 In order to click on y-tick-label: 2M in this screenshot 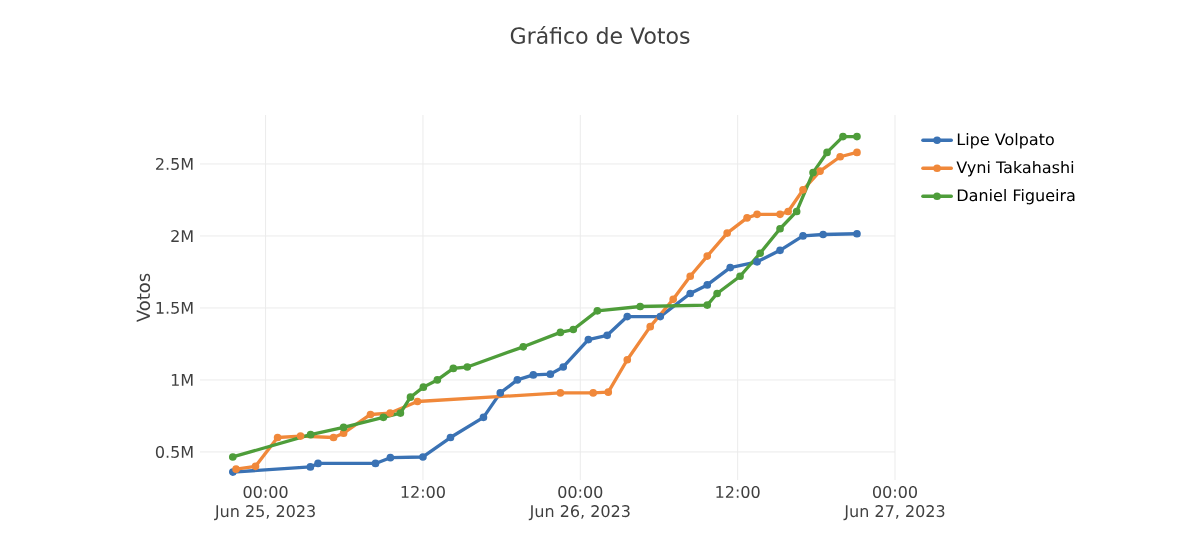, I will do `click(182, 236)`.